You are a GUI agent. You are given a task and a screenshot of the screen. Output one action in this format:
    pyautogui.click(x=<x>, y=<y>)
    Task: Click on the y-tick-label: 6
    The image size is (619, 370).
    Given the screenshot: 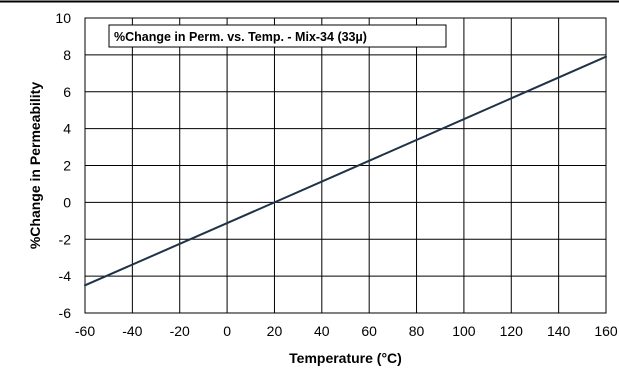 What is the action you would take?
    pyautogui.click(x=67, y=92)
    